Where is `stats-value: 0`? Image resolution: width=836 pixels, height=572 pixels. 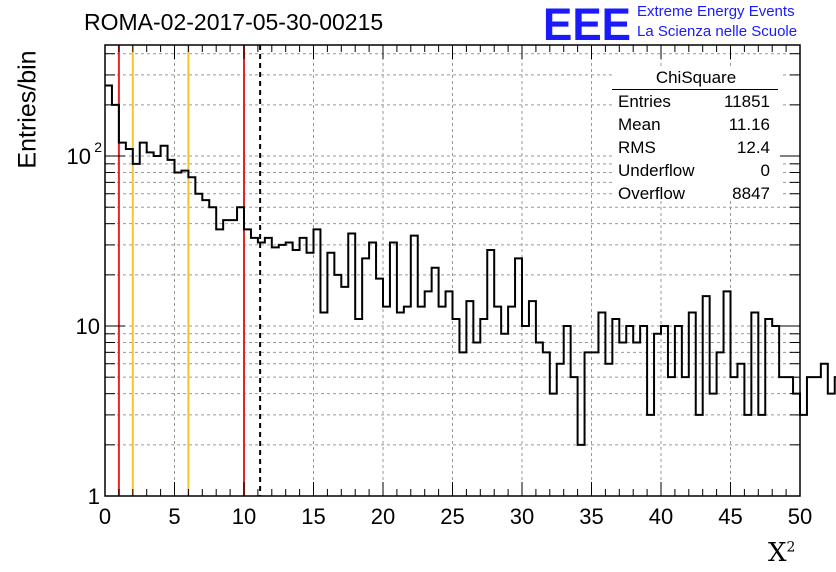 stats-value: 0 is located at coordinates (765, 170).